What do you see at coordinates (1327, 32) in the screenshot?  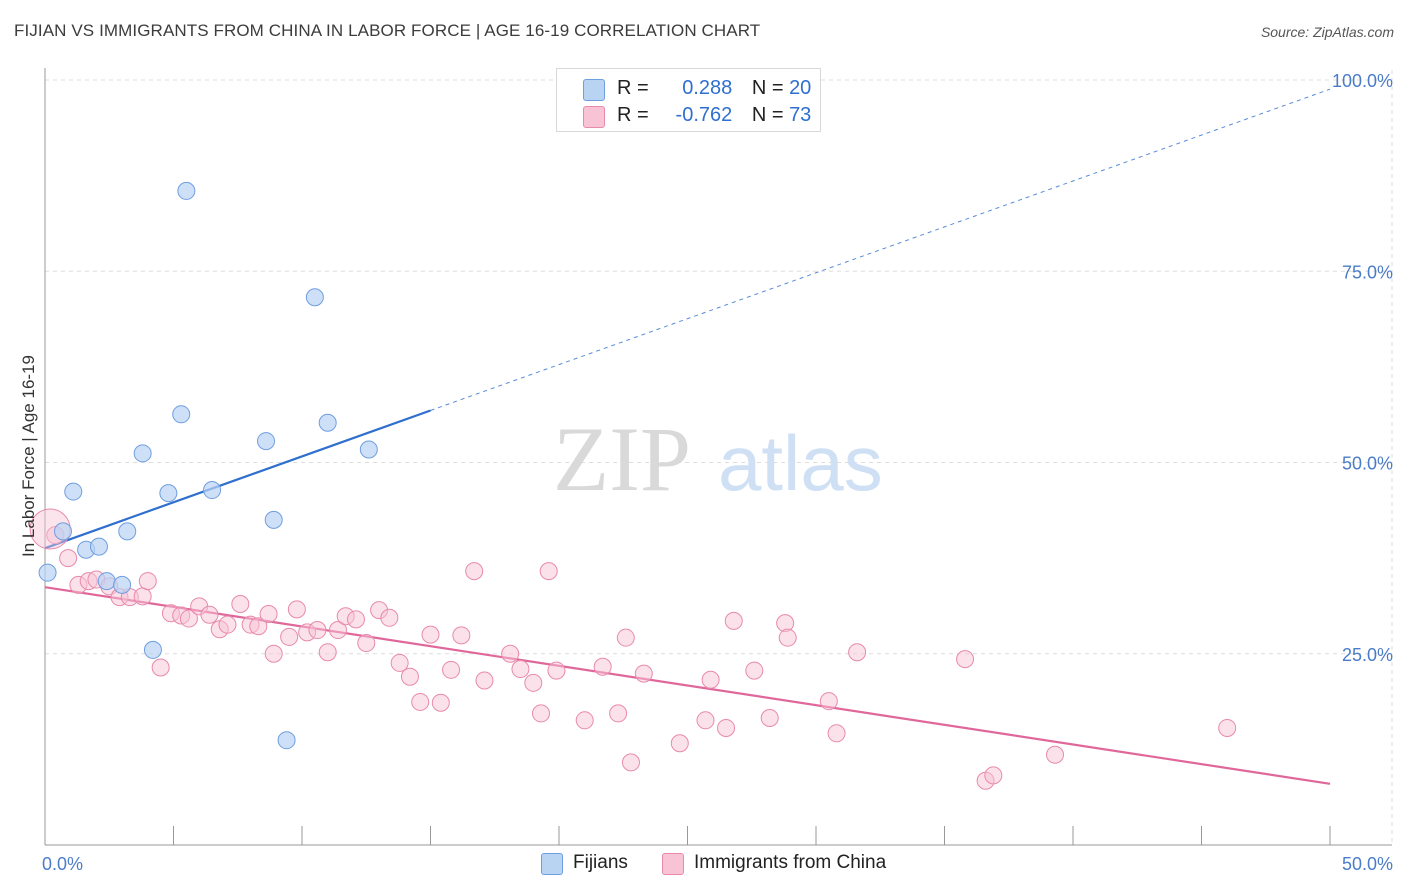 I see `source-credit: Source: ZipAtlas.com` at bounding box center [1327, 32].